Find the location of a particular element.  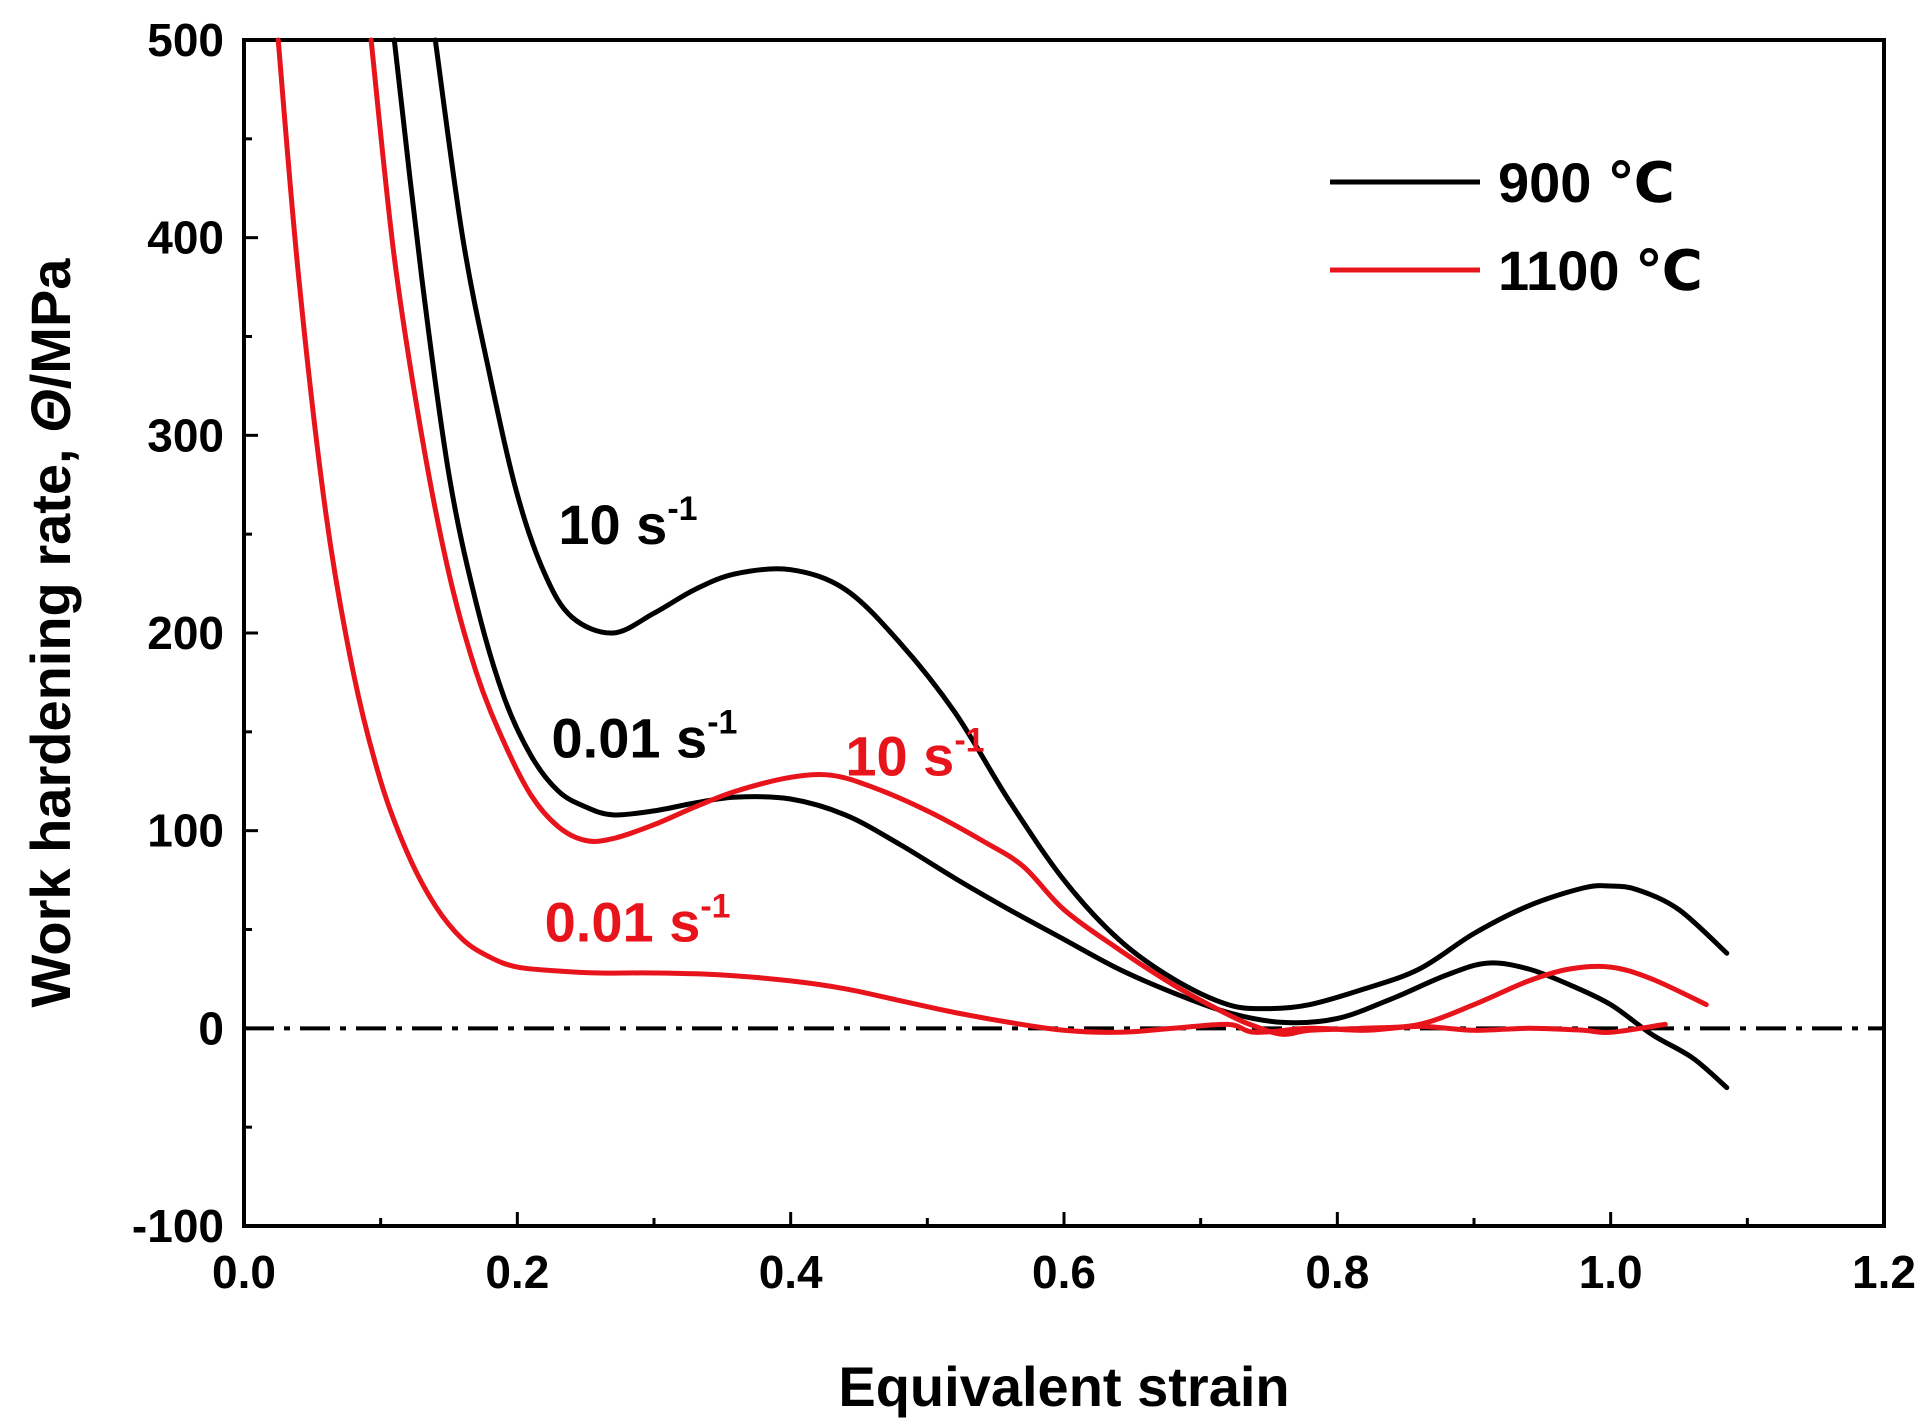

x-axis-title: Equivalent strain is located at coordinates (1063, 1386).